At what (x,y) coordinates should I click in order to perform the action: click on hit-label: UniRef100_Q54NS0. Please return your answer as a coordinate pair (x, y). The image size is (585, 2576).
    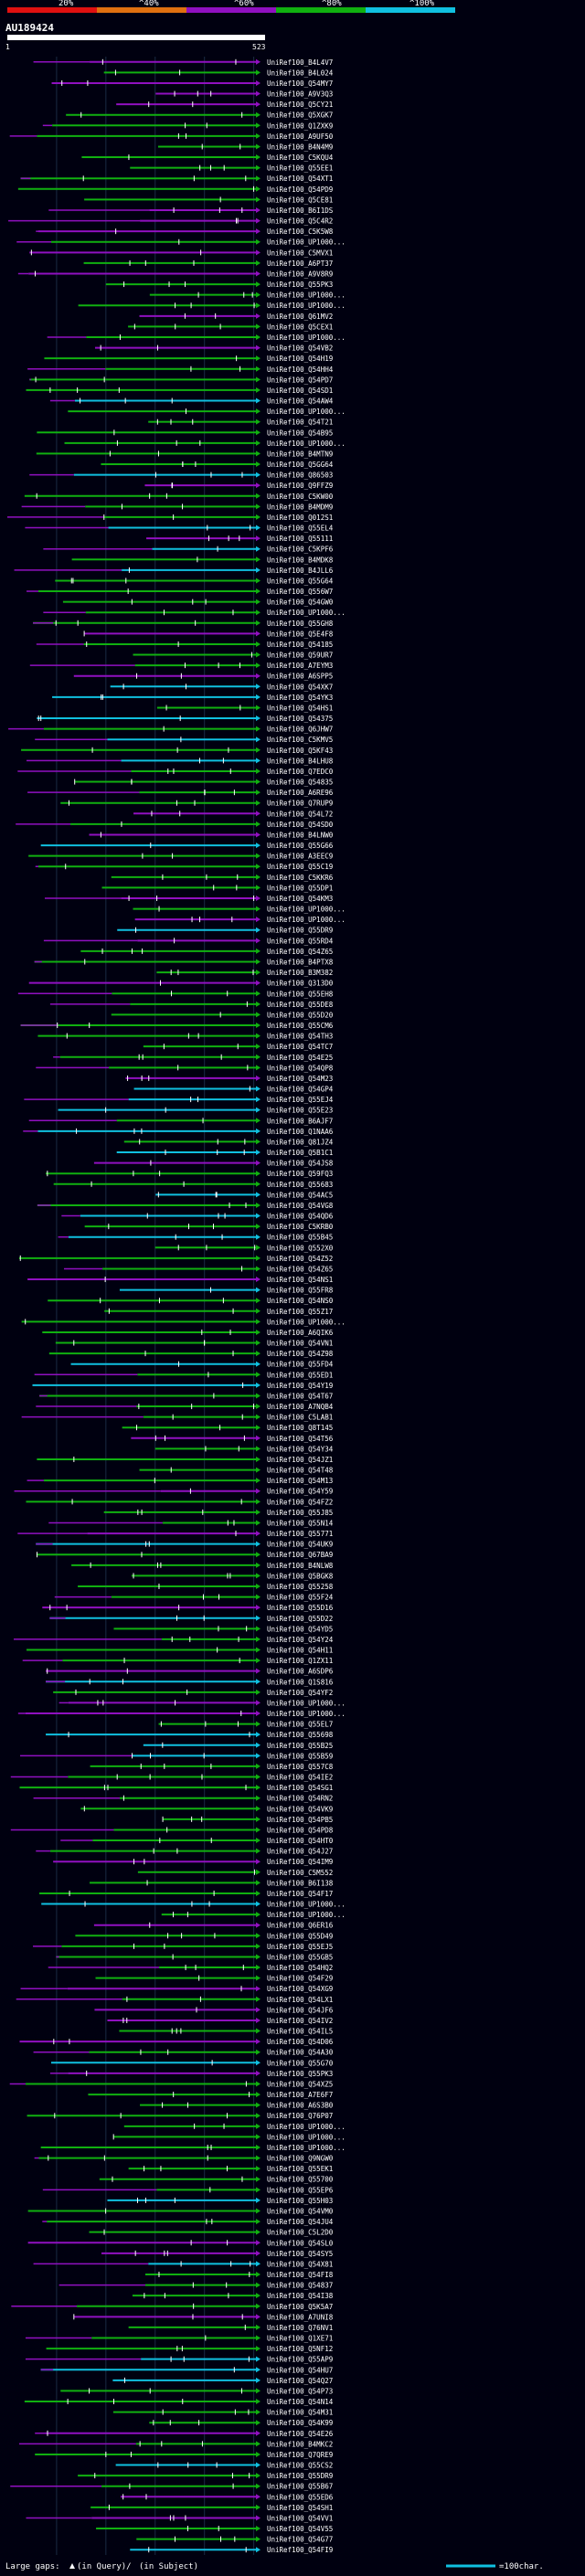
    Looking at the image, I should click on (300, 1301).